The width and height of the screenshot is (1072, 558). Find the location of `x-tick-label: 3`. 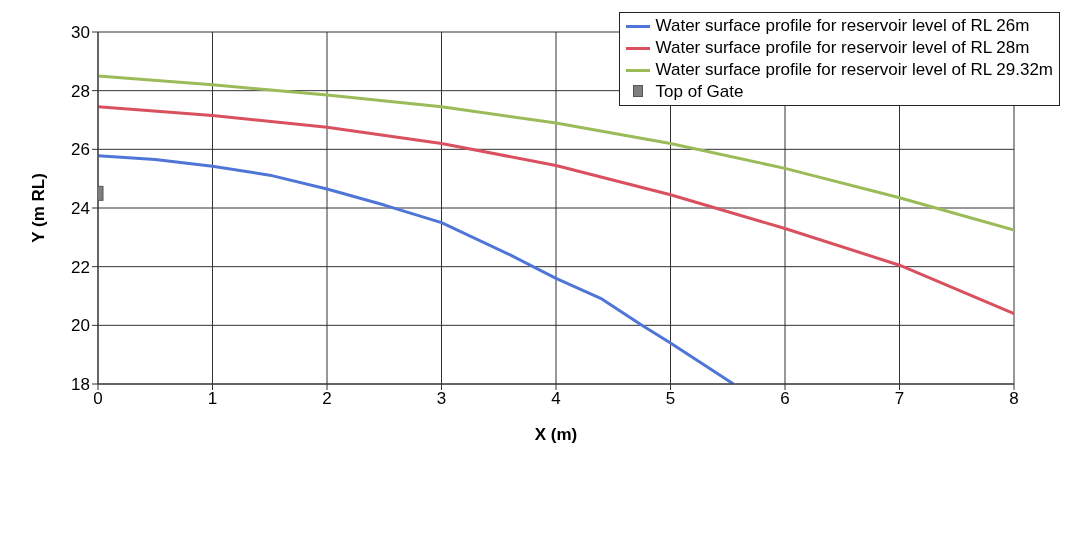

x-tick-label: 3 is located at coordinates (441, 399).